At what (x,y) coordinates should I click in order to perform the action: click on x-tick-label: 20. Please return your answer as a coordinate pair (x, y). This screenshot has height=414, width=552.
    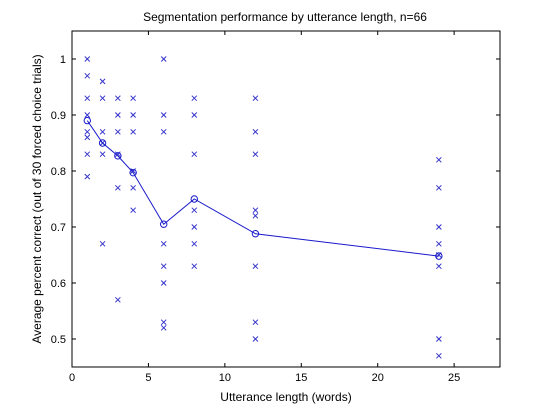
    Looking at the image, I should click on (378, 378).